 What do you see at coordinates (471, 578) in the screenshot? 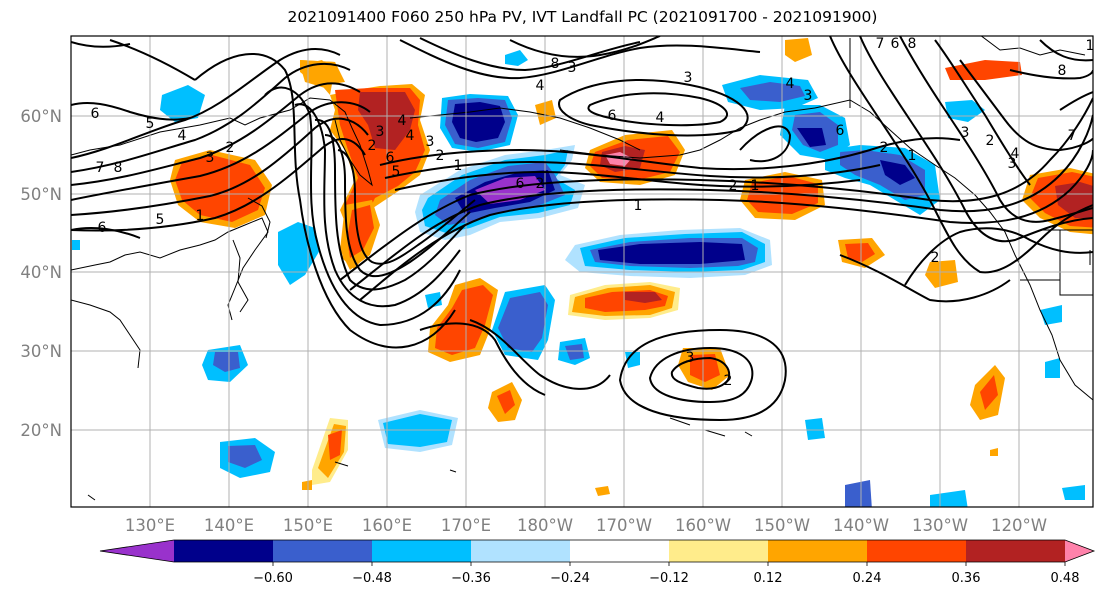
I see `colorbar-tick-label: −0.36` at bounding box center [471, 578].